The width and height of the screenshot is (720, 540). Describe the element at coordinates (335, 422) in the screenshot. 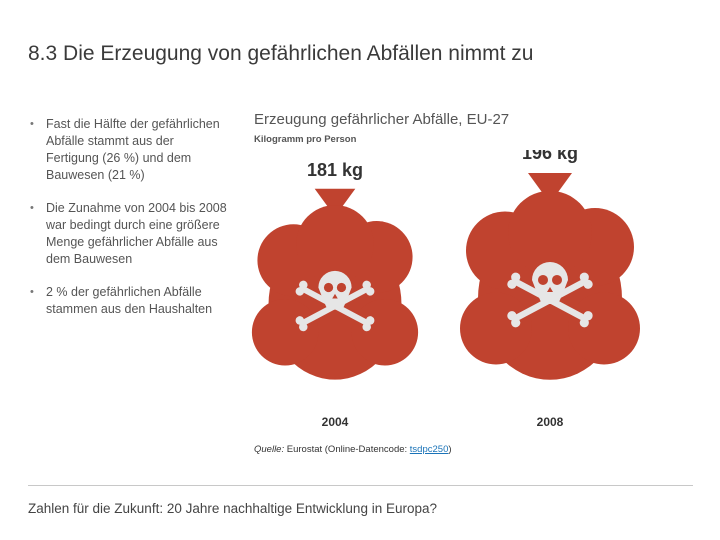

I see `category-label: 2004` at that location.